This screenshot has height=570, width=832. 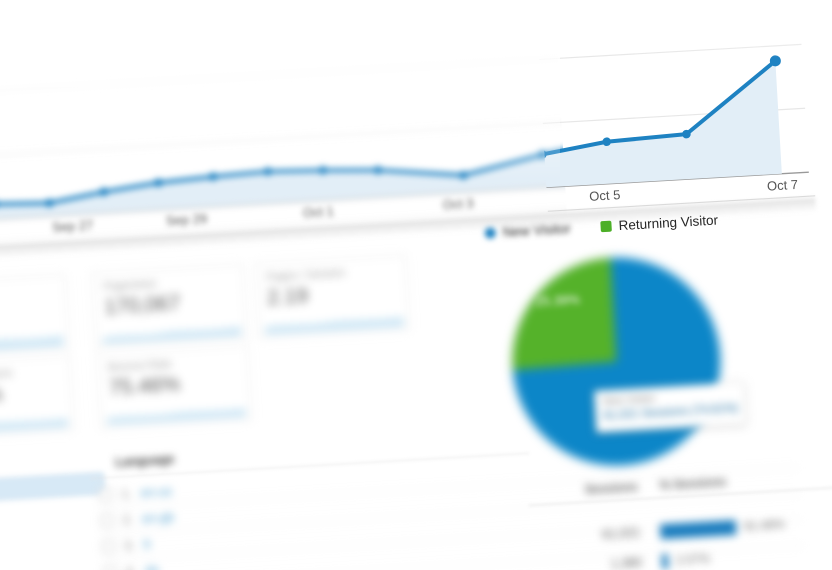 I want to click on metric-card-pageviews: Pageviews 170,067, so click(x=169, y=306).